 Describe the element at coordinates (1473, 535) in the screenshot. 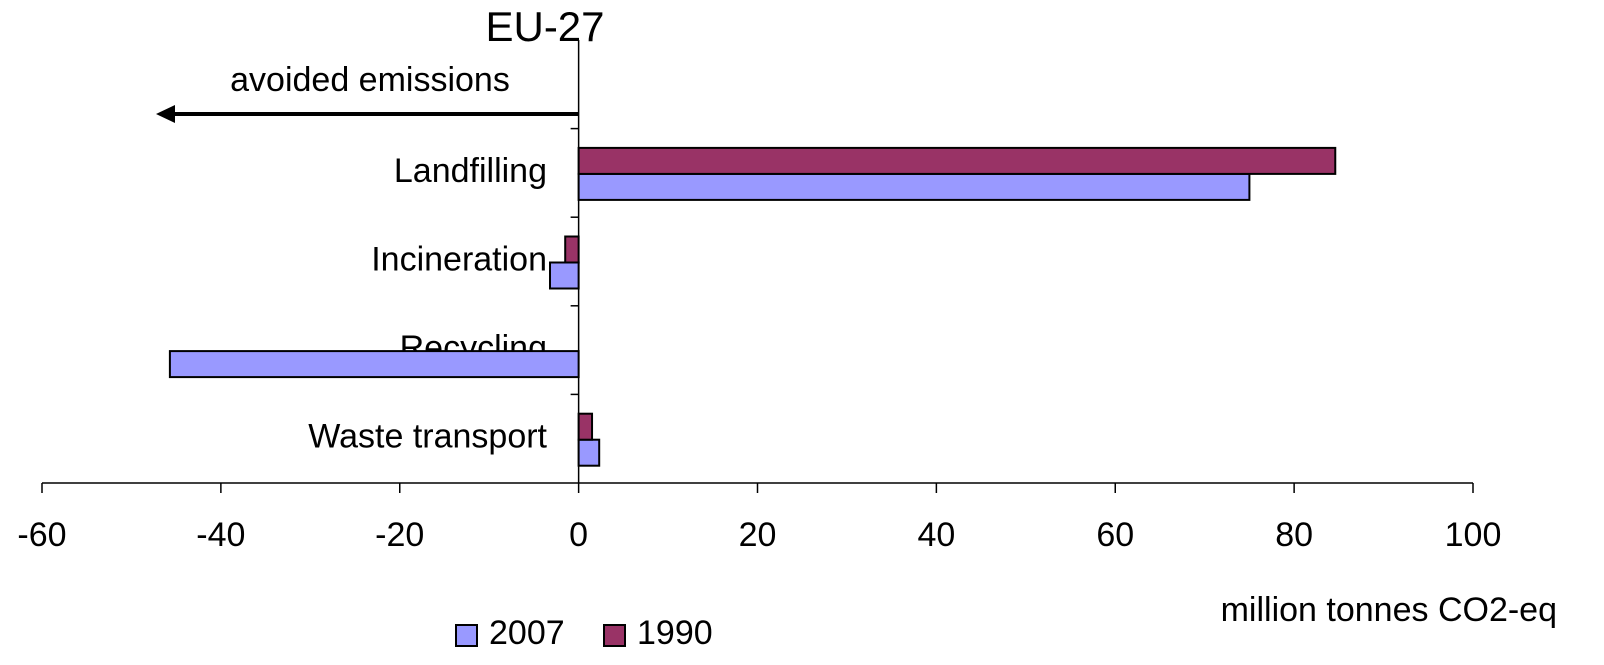

I see `x-tick-label: 100` at that location.